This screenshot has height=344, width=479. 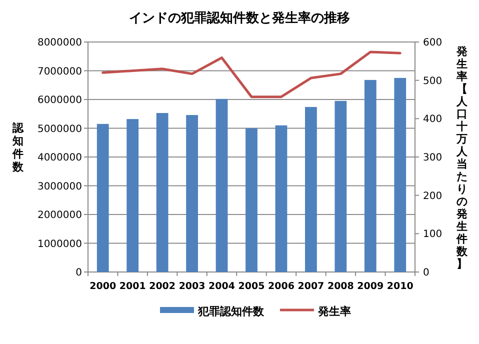 I want to click on x-tick-label: 2006, so click(x=281, y=286).